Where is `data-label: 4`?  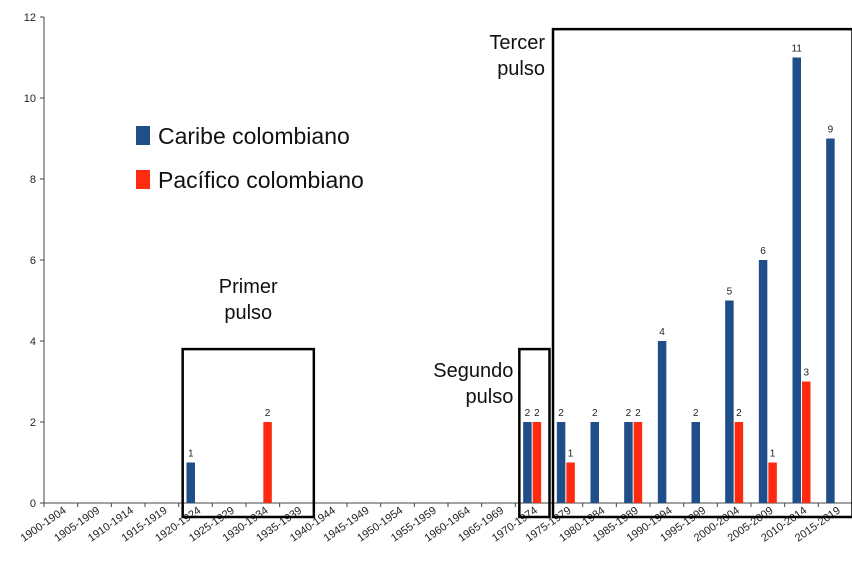 data-label: 4 is located at coordinates (662, 332).